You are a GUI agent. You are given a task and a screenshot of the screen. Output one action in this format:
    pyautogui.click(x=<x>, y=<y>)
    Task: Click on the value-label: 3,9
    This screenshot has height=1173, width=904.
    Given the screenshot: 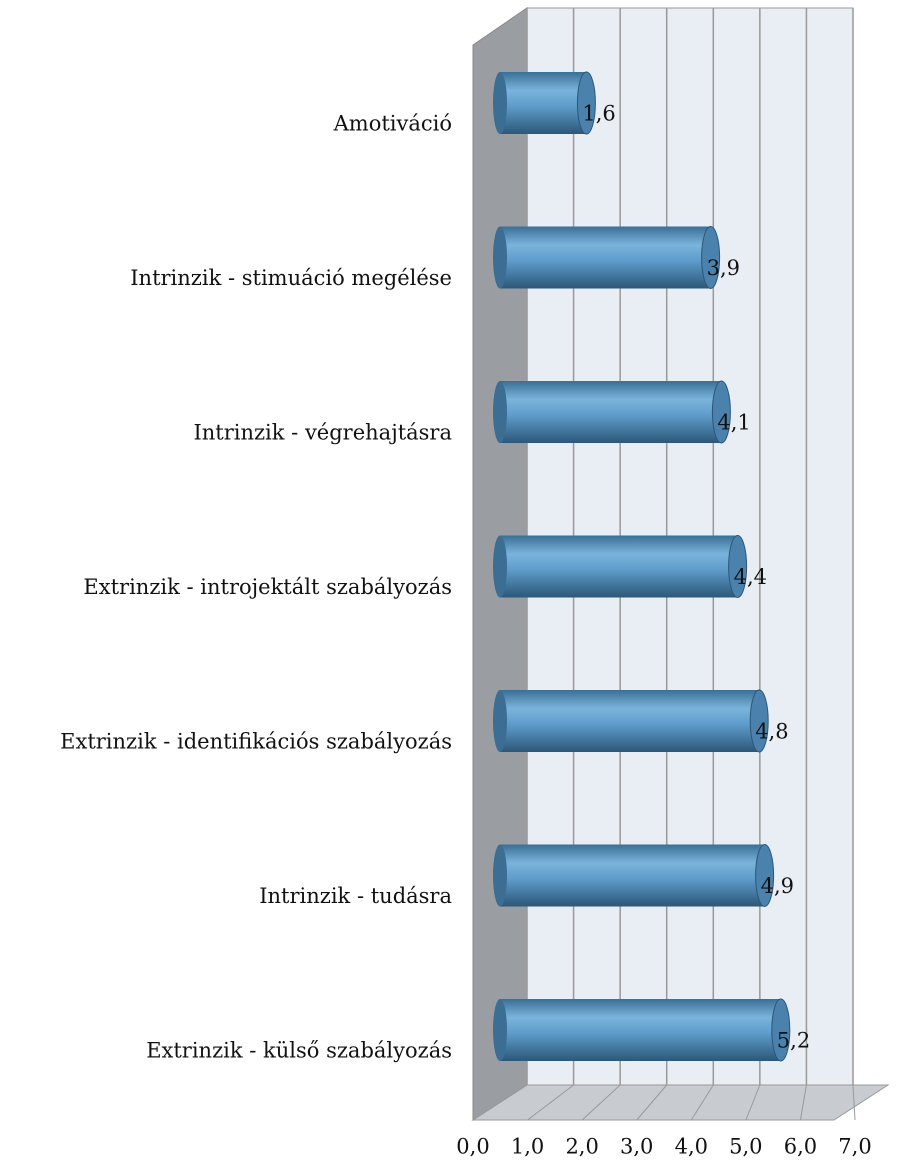 What is the action you would take?
    pyautogui.click(x=723, y=268)
    